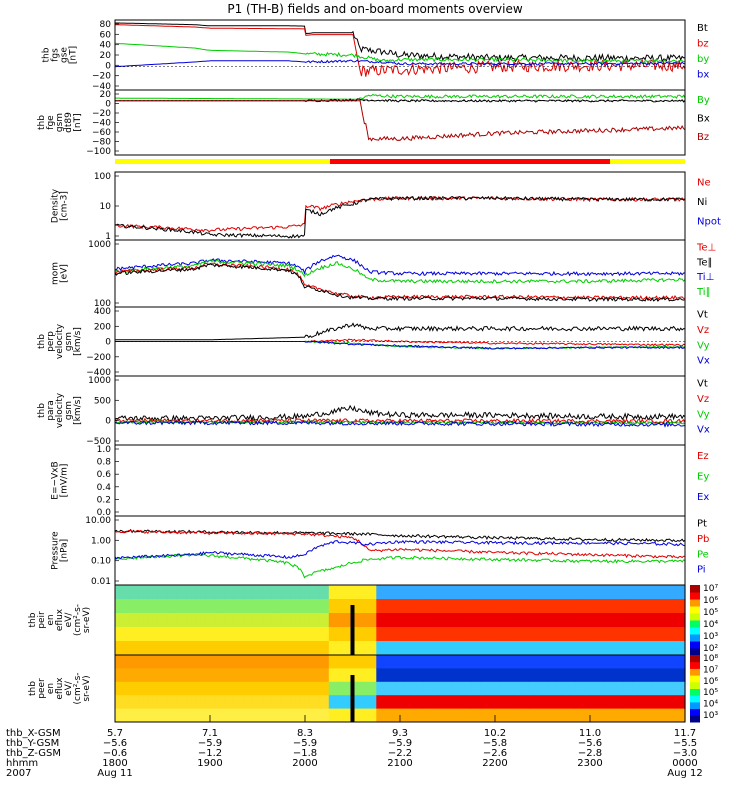 Image resolution: width=750 pixels, height=804 pixels. I want to click on time-row-value: −1.8, so click(305, 753).